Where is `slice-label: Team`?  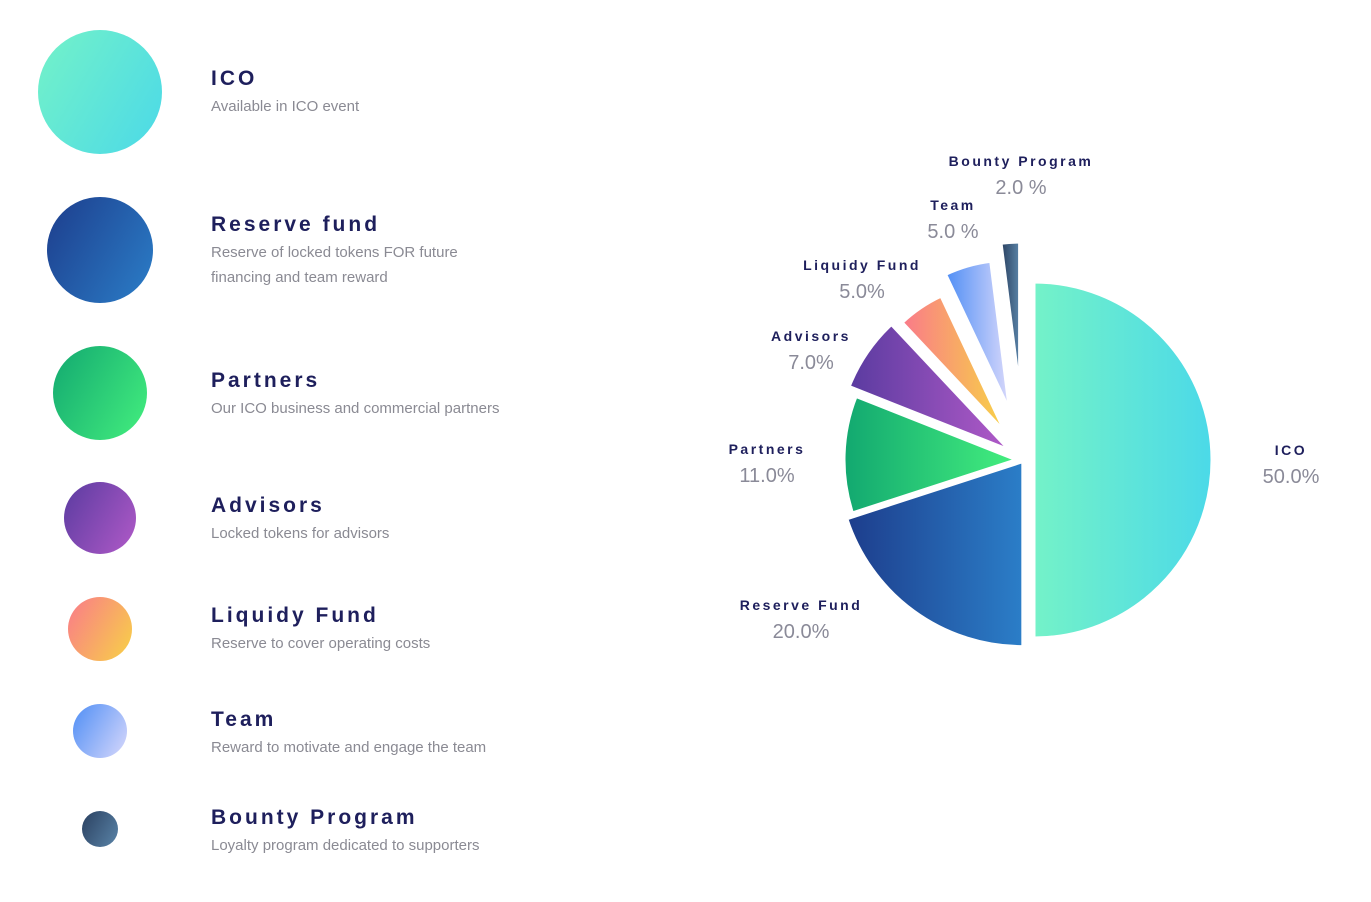
slice-label: Team is located at coordinates (953, 205).